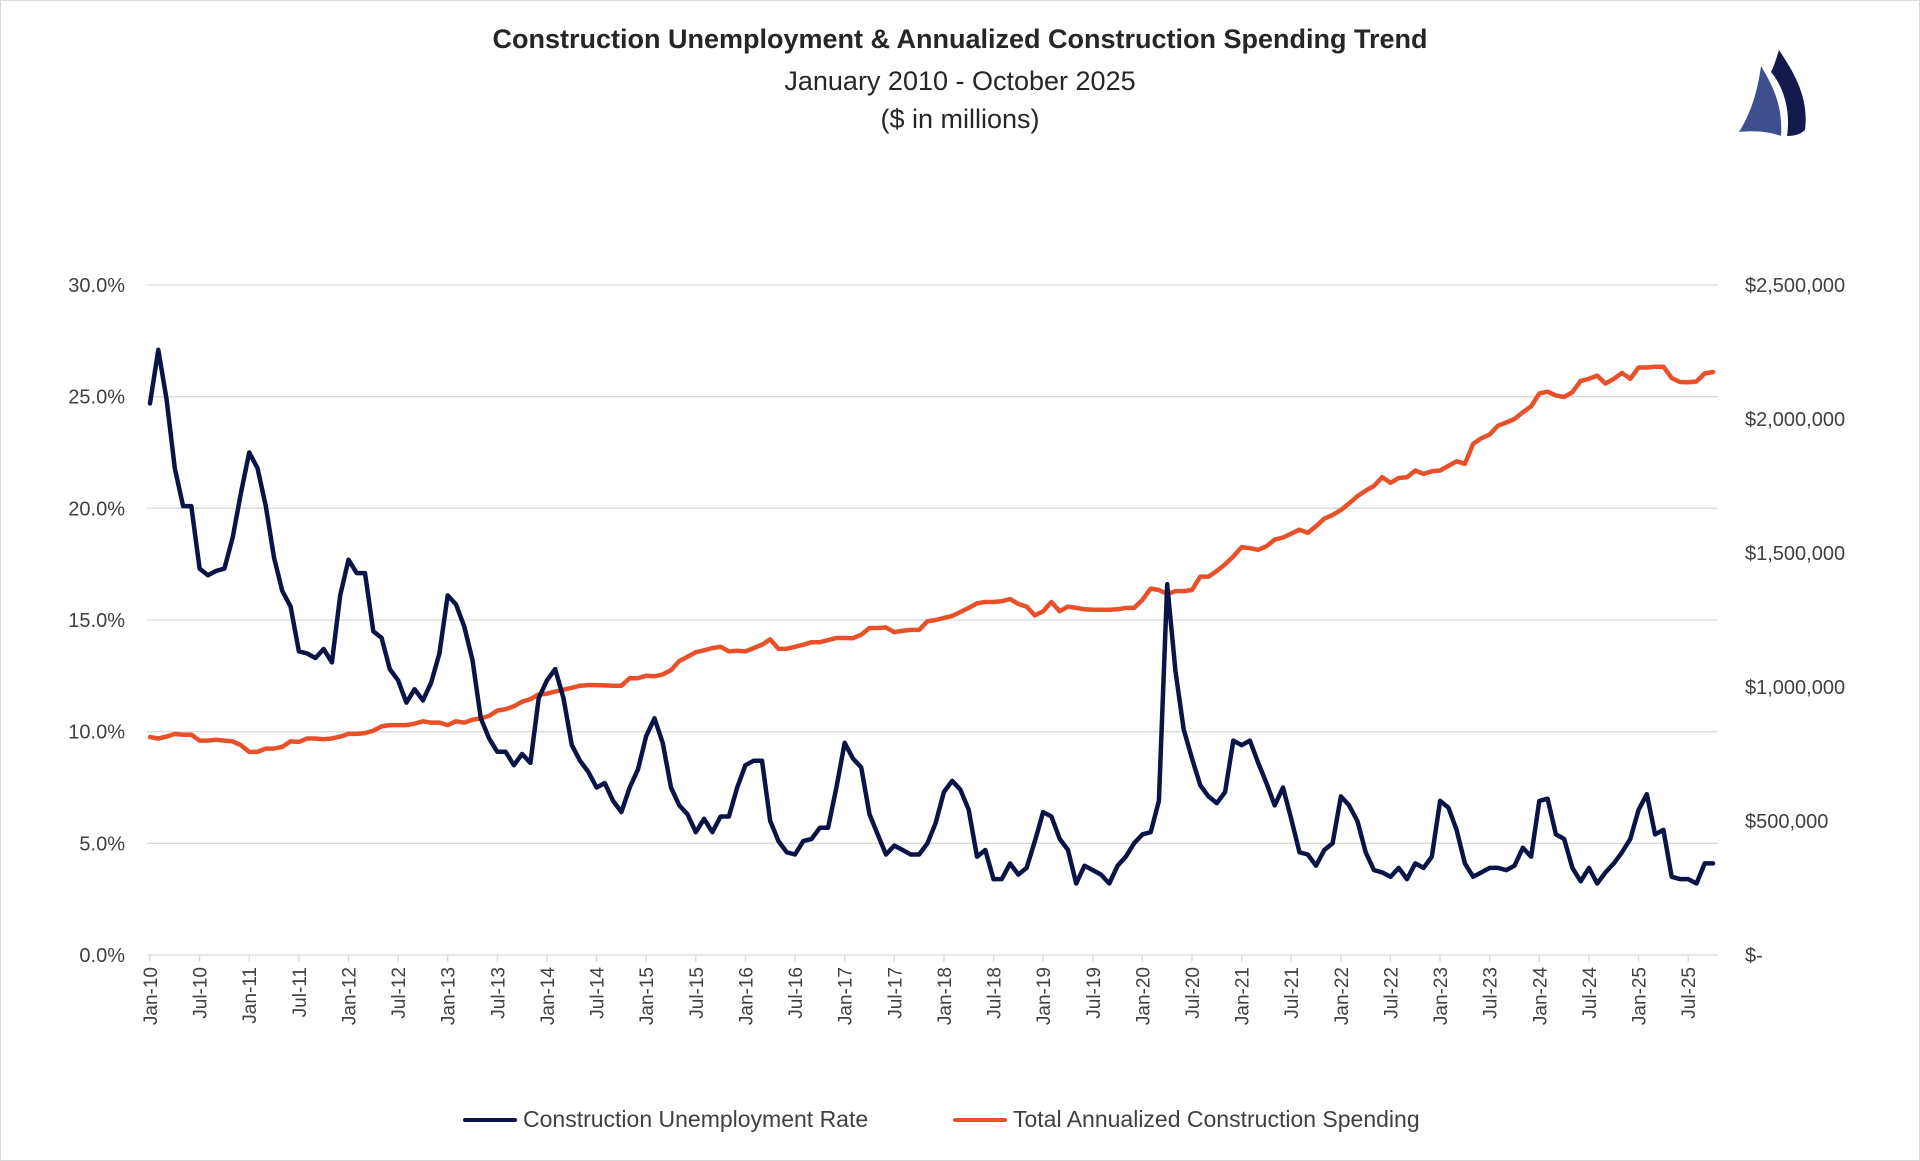  What do you see at coordinates (96, 509) in the screenshot?
I see `left-axis-tick-label: 20.0%` at bounding box center [96, 509].